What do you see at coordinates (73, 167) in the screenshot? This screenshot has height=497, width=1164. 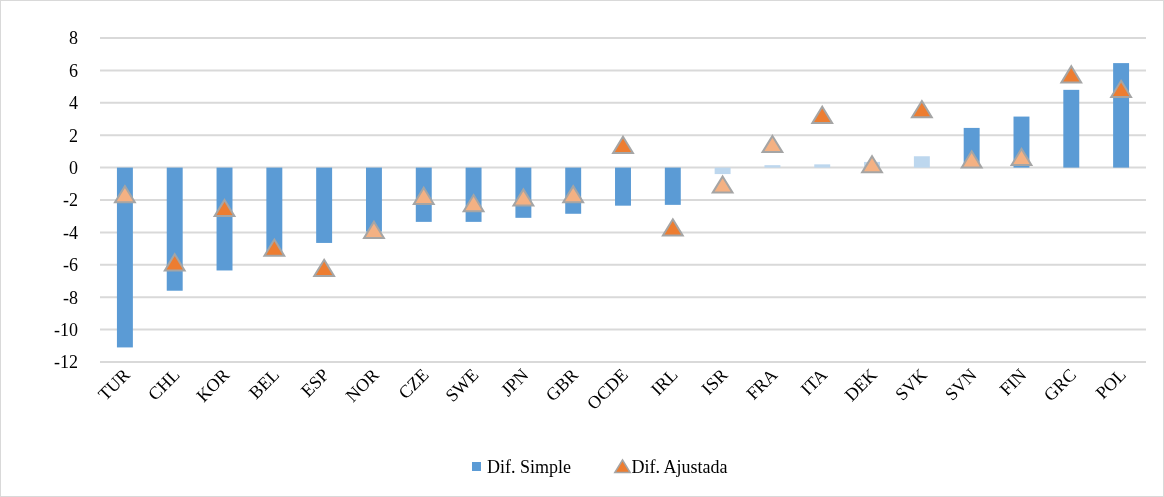 I see `y-tick-label: 0` at bounding box center [73, 167].